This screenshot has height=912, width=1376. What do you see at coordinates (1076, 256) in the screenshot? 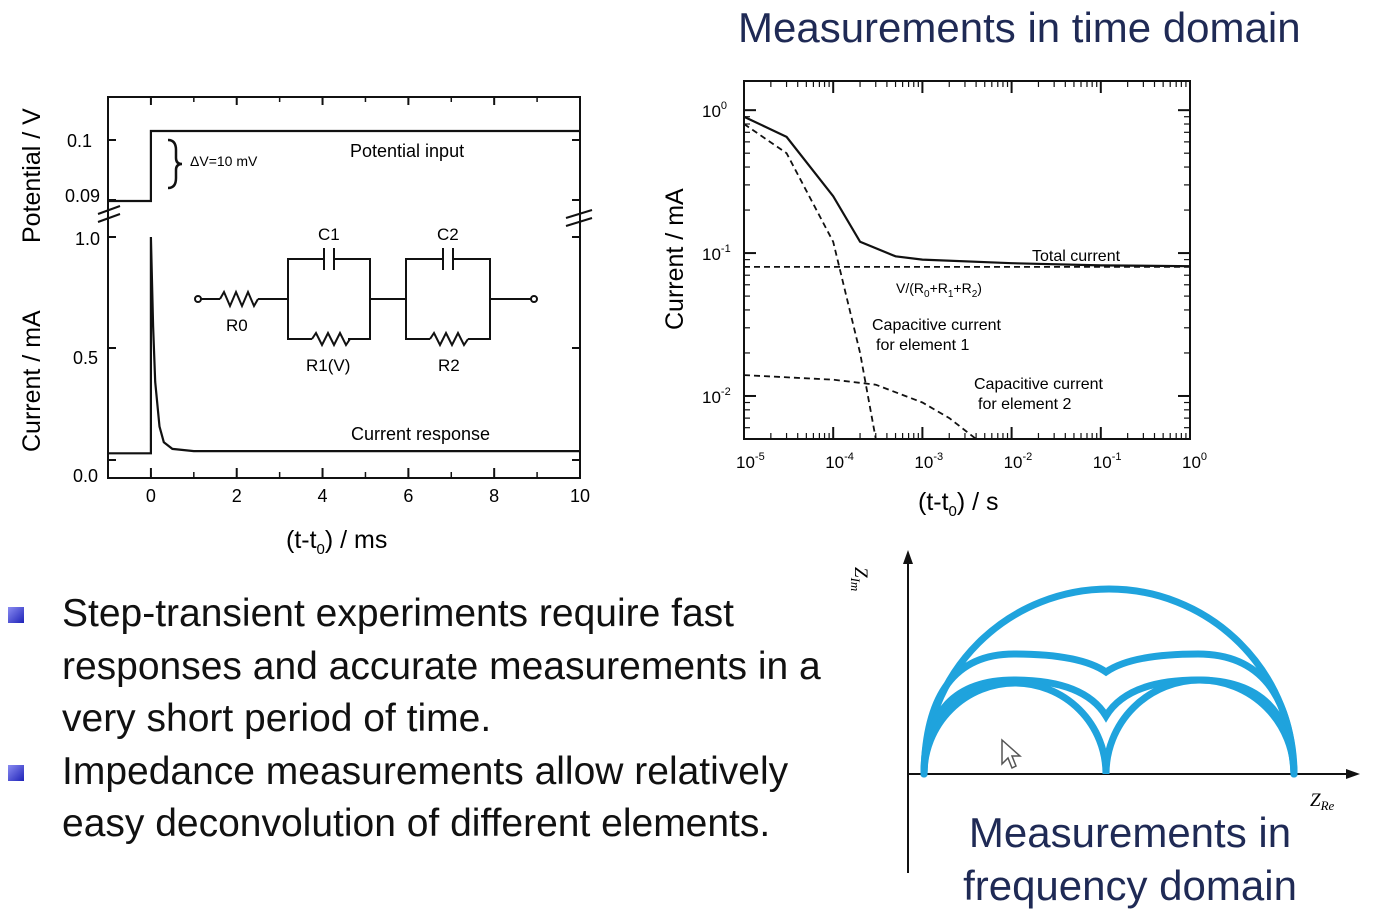
I see `annotation-total-current: Total current` at bounding box center [1076, 256].